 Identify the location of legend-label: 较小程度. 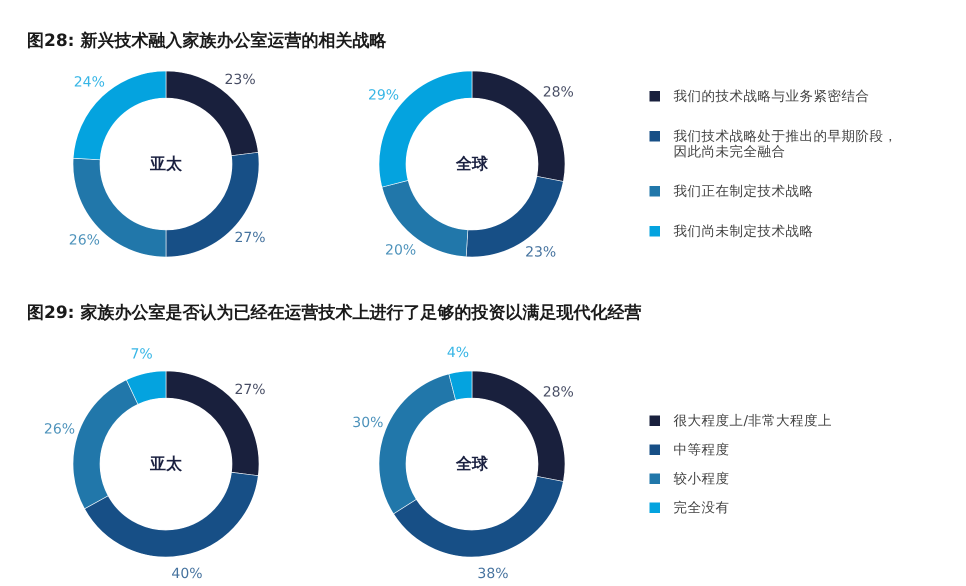
(702, 478).